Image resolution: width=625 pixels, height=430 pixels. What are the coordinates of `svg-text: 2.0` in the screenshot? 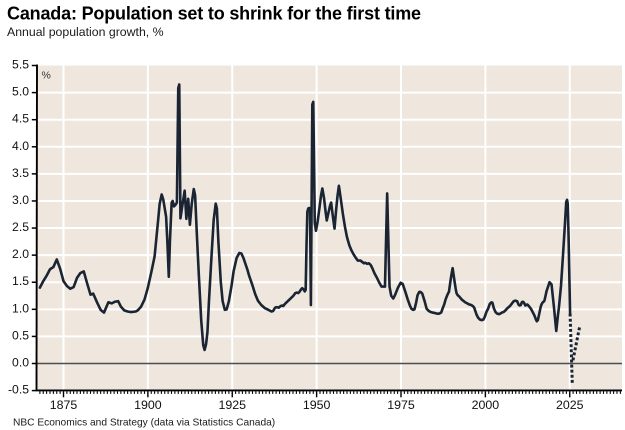 It's located at (20, 254).